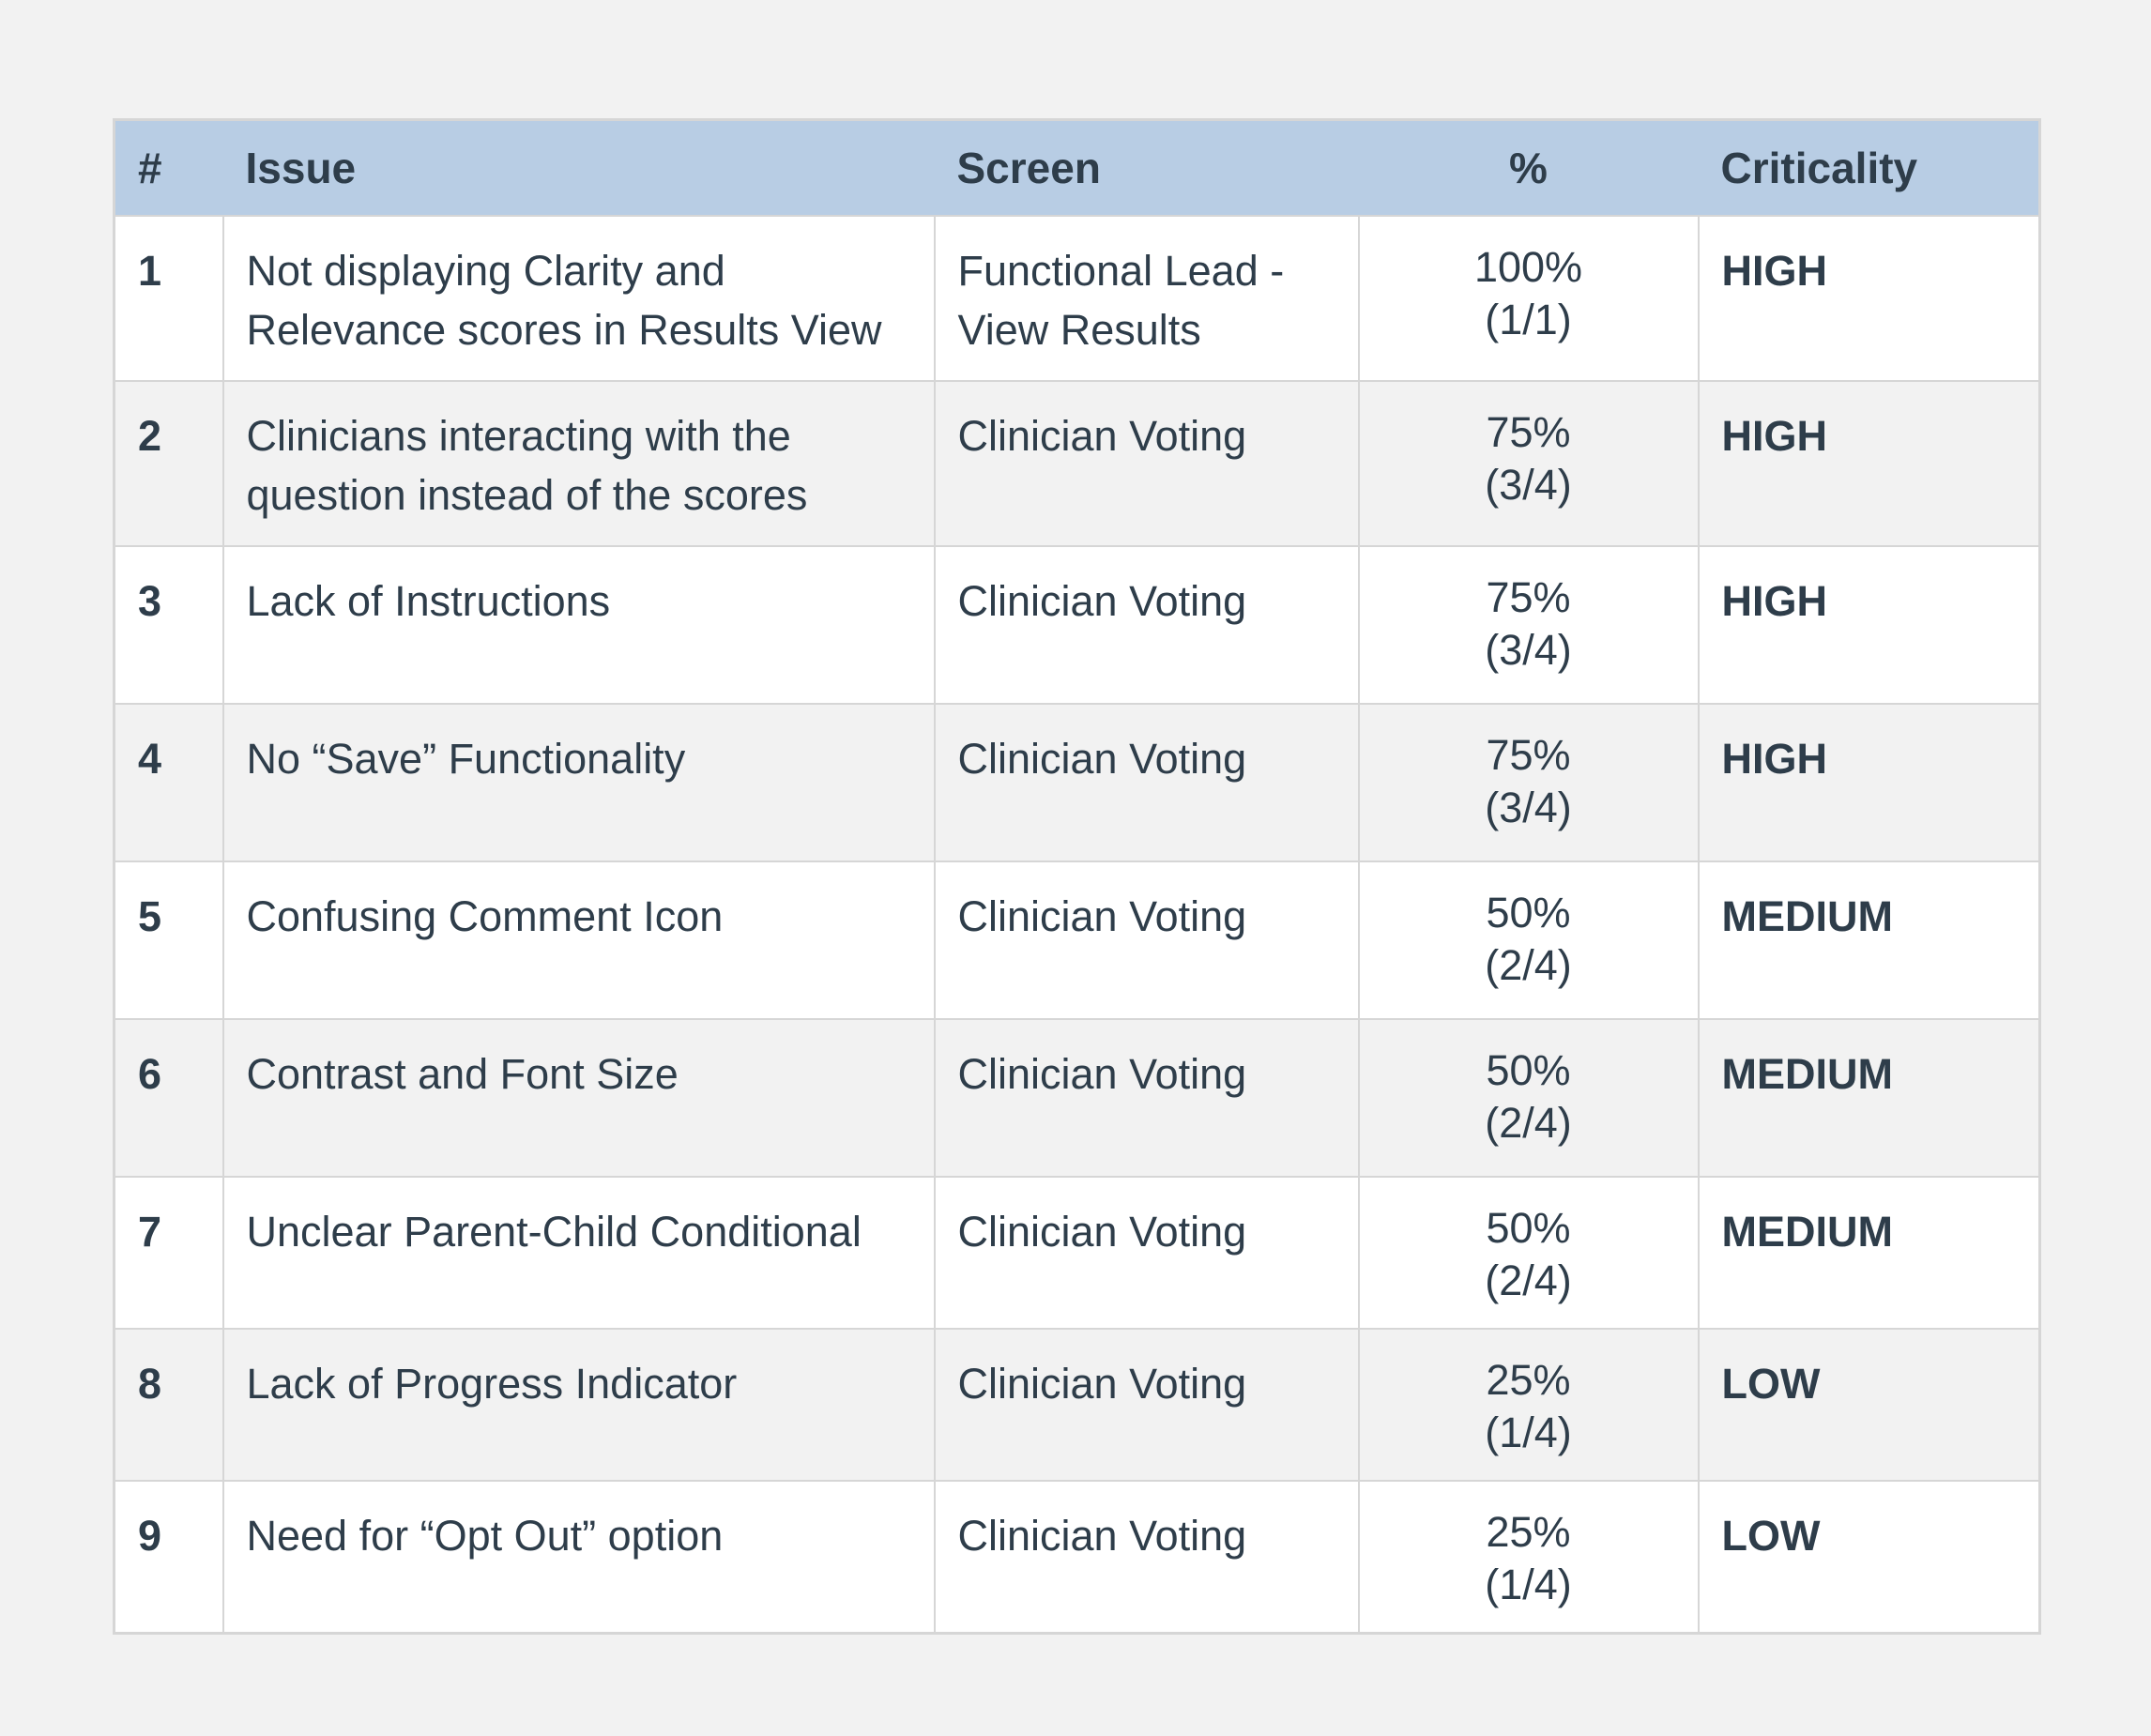  What do you see at coordinates (168, 940) in the screenshot?
I see `row-number: 5` at bounding box center [168, 940].